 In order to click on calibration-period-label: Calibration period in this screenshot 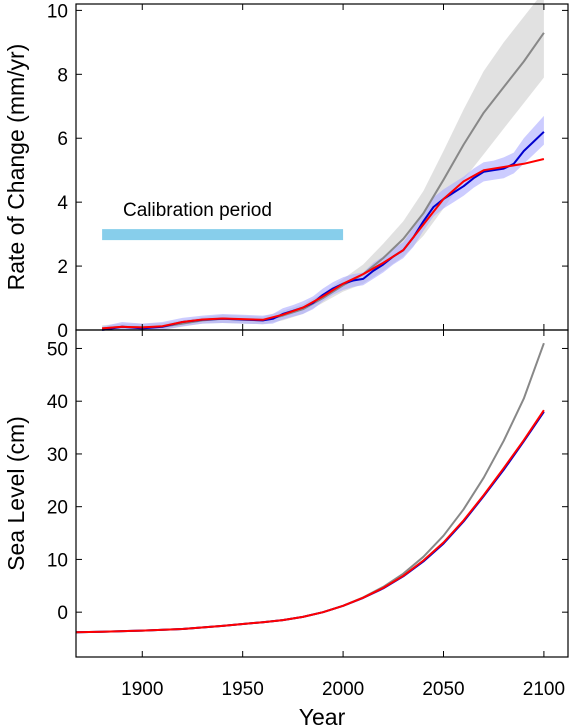, I will do `click(197, 210)`.